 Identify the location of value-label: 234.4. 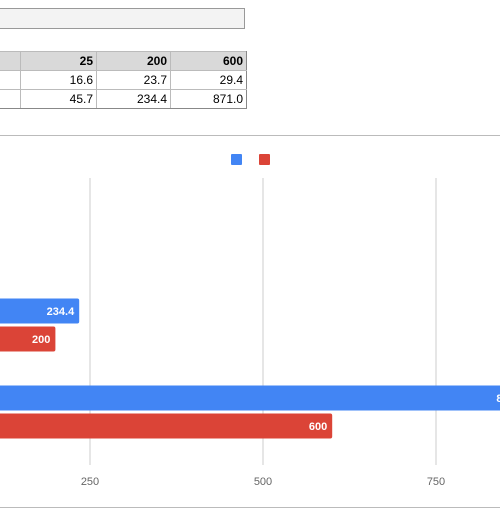
(61, 312).